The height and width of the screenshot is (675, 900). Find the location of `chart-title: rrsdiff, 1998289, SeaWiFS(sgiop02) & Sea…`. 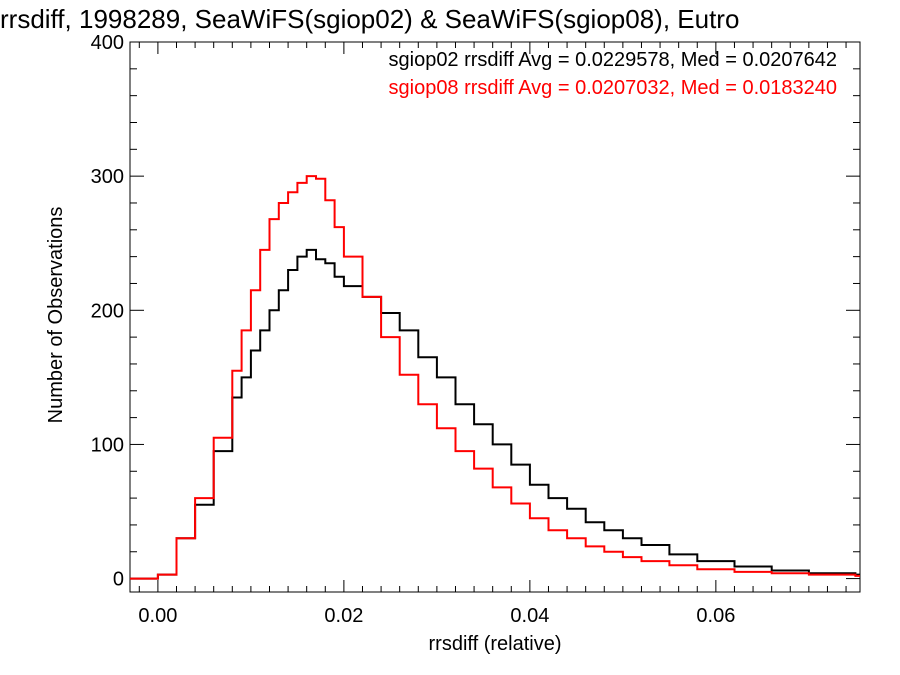

chart-title: rrsdiff, 1998289, SeaWiFS(sgiop02) & Sea… is located at coordinates (369, 19).